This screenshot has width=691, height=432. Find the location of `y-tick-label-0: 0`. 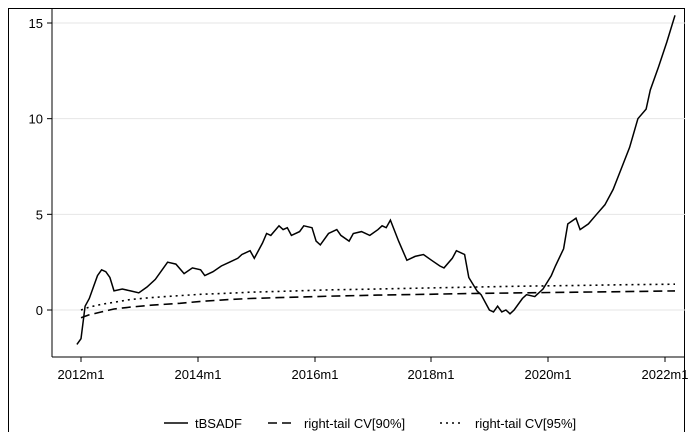

y-tick-label-0: 0 is located at coordinates (39, 310).